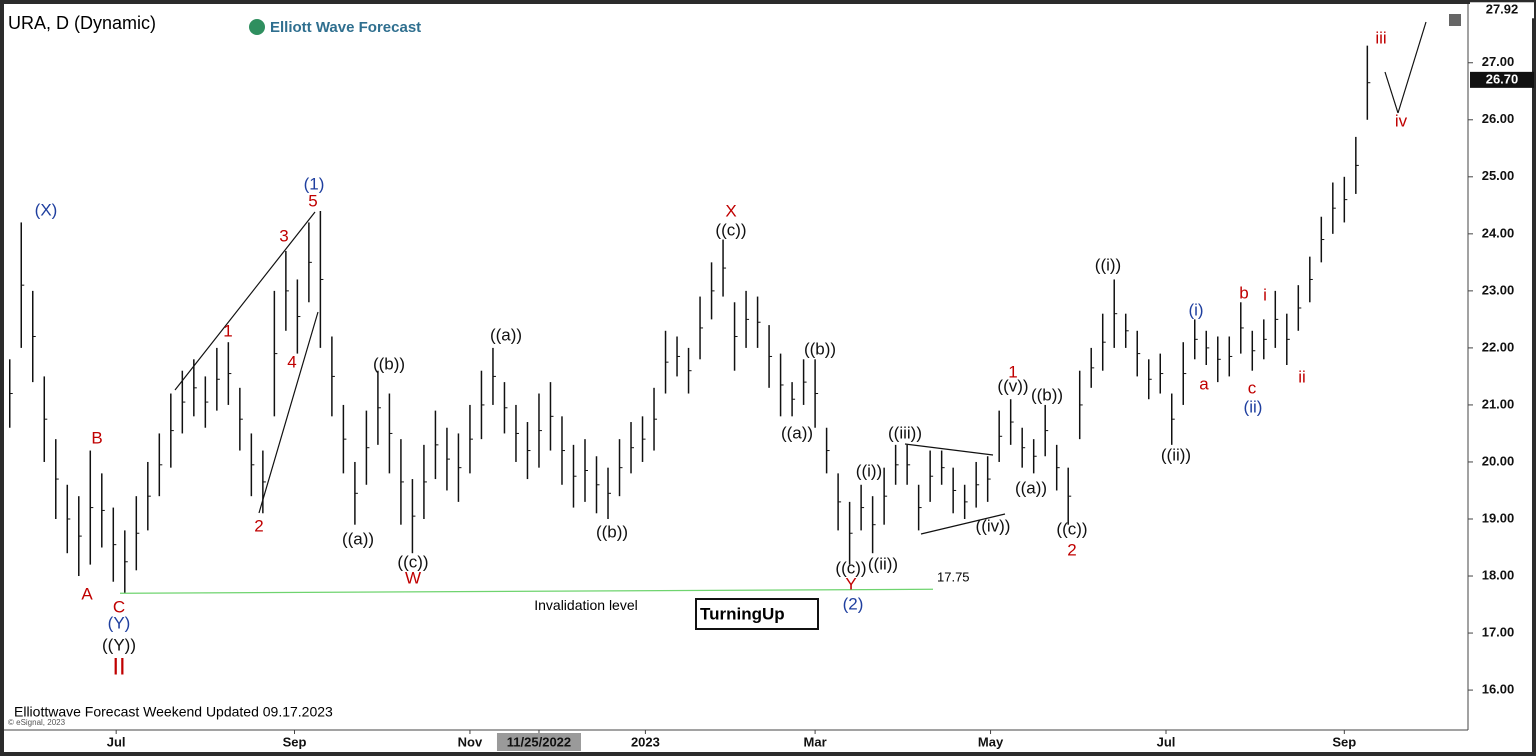 The width and height of the screenshot is (1536, 756). Describe the element at coordinates (119, 606) in the screenshot. I see `wave-label: C` at that location.